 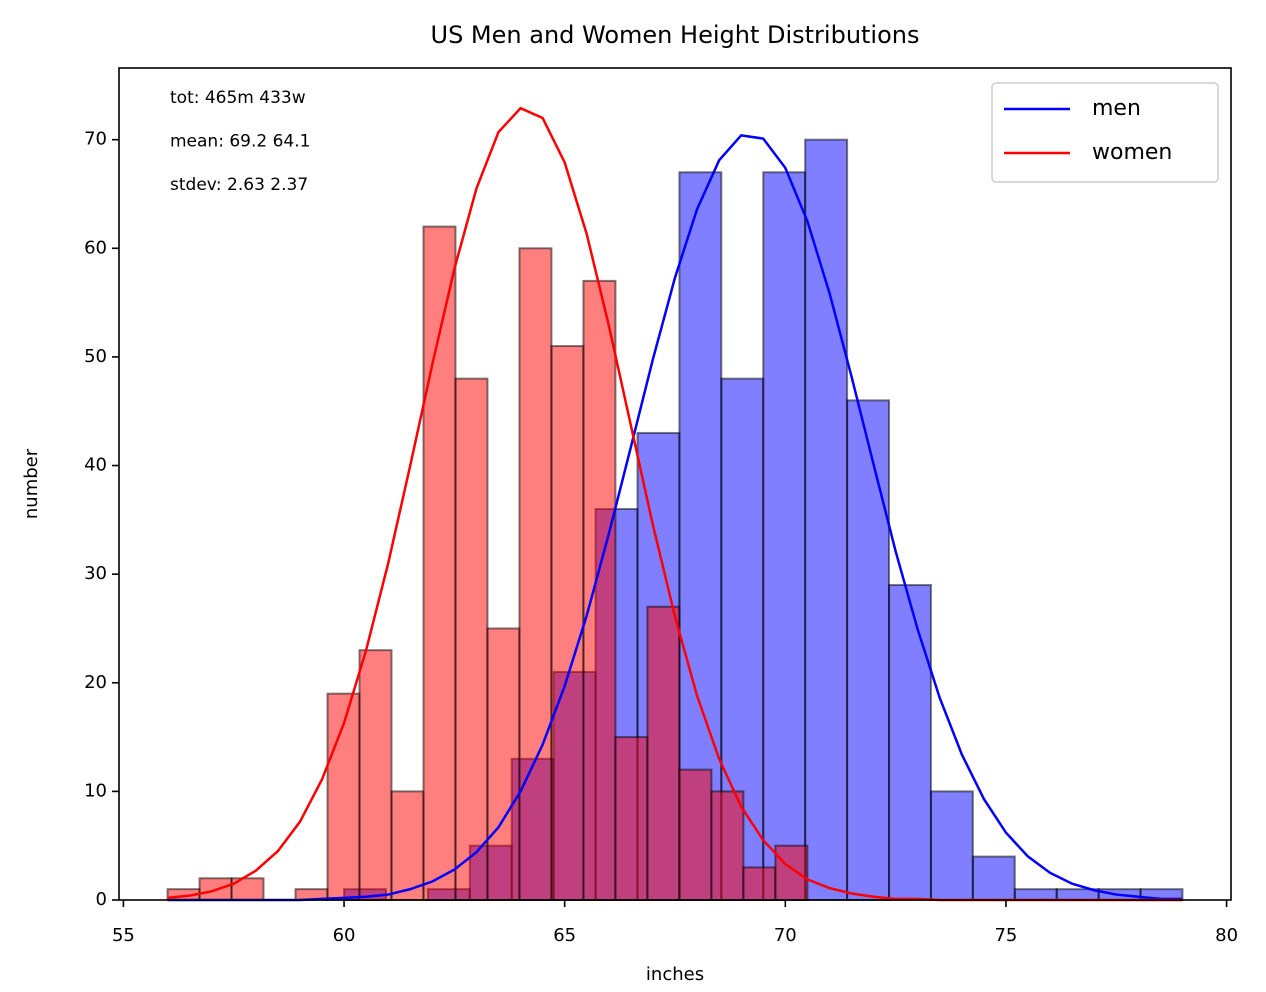 What do you see at coordinates (675, 35) in the screenshot?
I see `chart-title: US Men and Women Height Distributions` at bounding box center [675, 35].